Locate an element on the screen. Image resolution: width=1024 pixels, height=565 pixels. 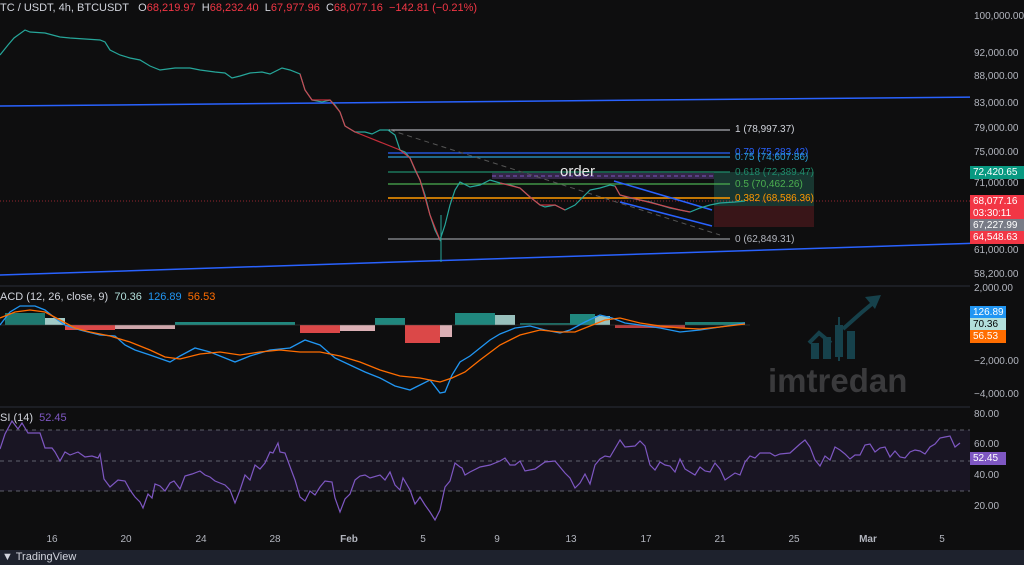
macd-hist-value: 70.36 is located at coordinates (128, 297).